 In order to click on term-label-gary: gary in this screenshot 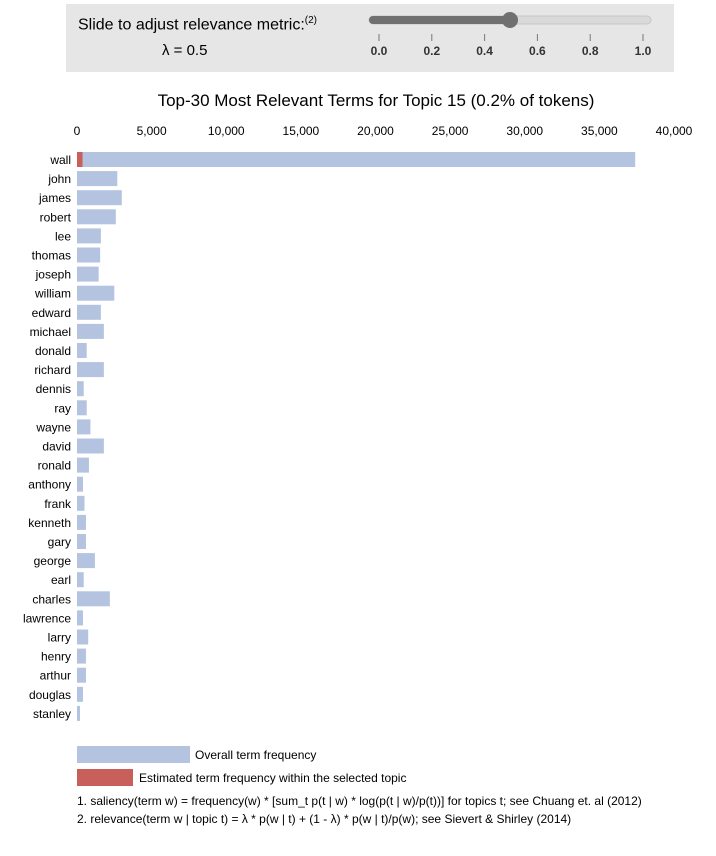, I will do `click(59, 542)`.